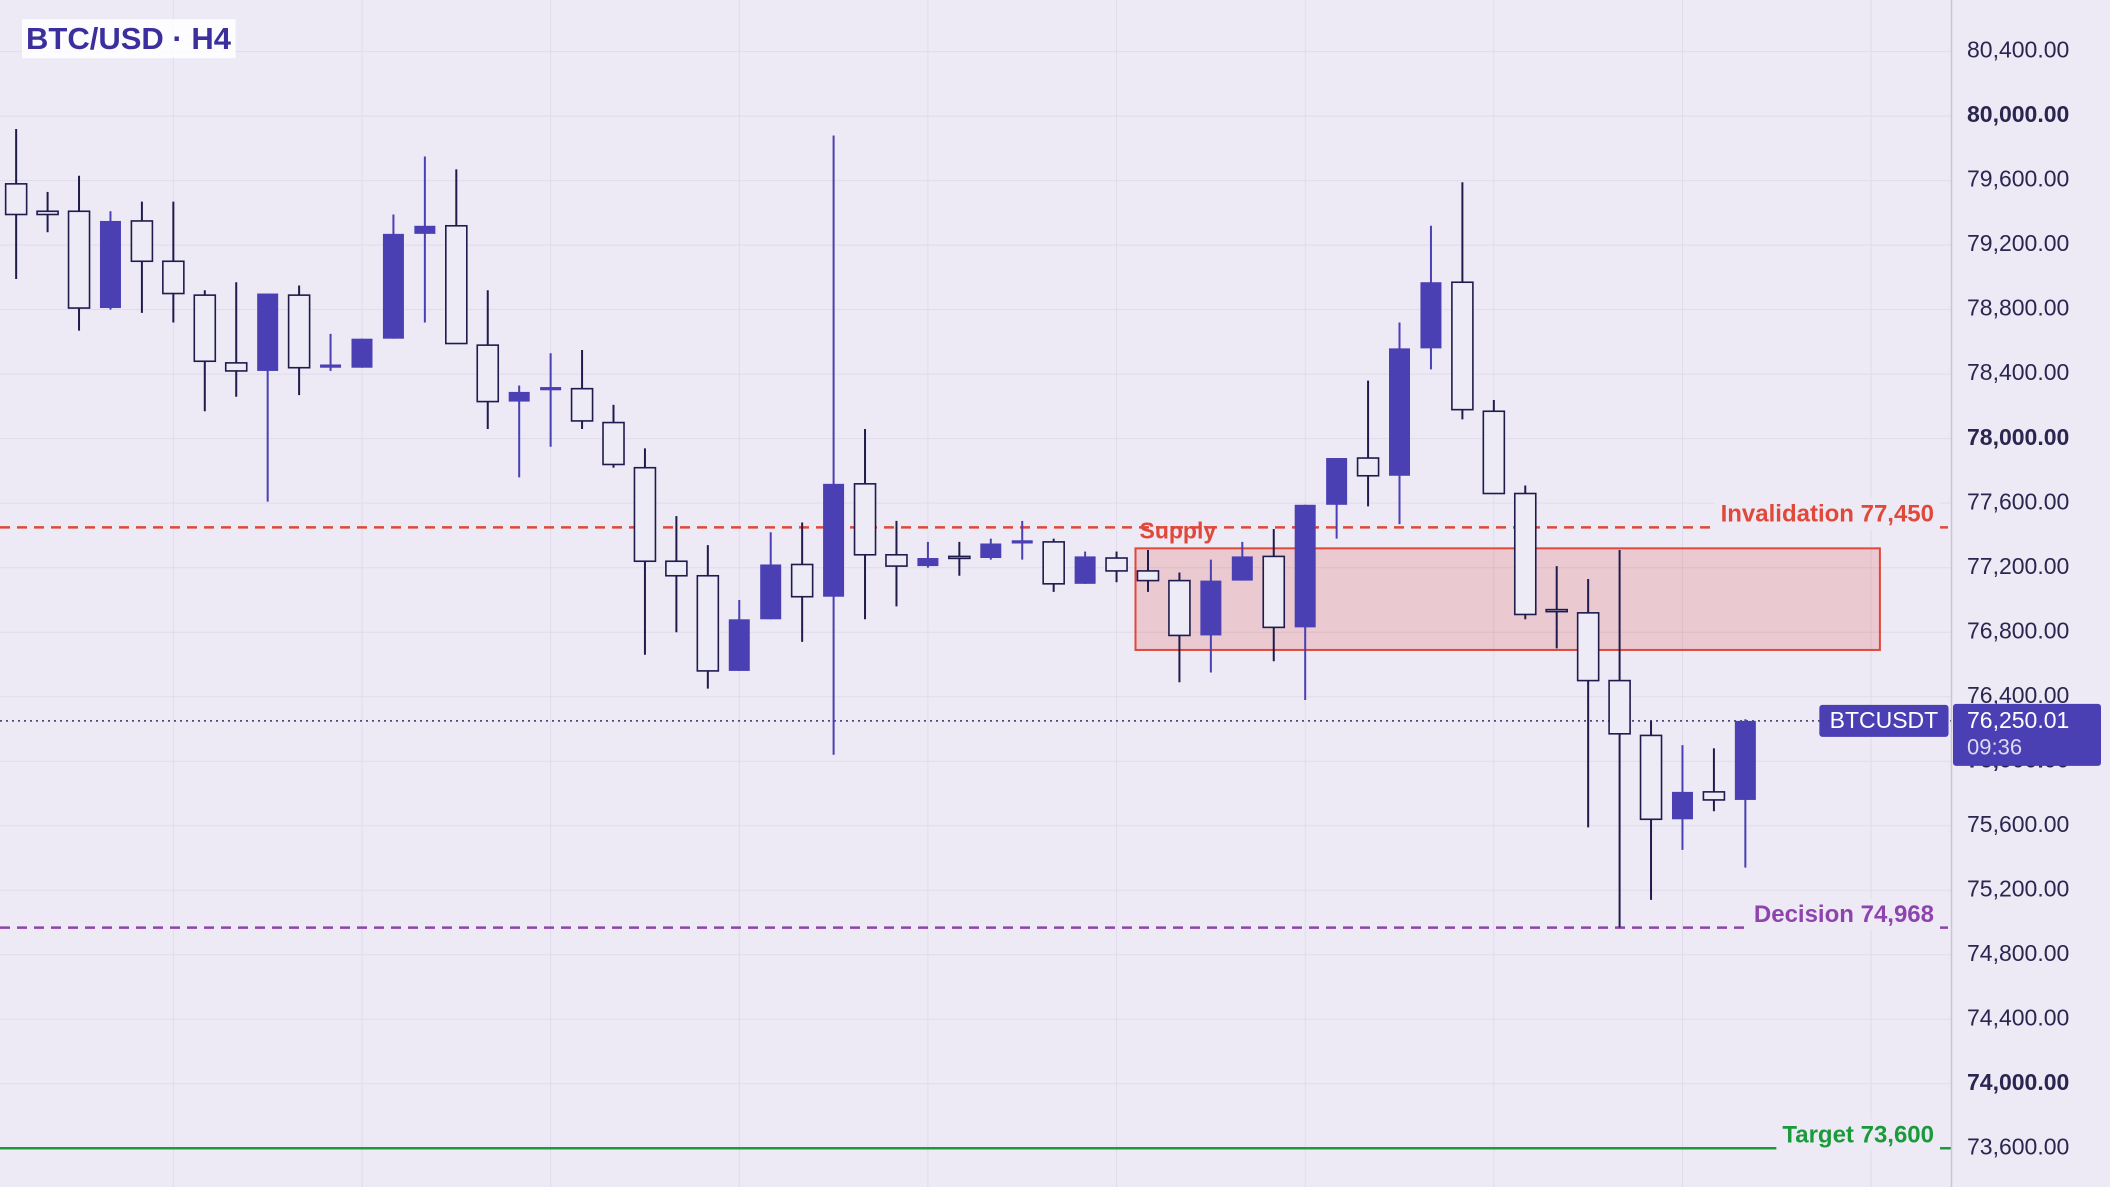 The image size is (2110, 1187). Describe the element at coordinates (1507, 599) in the screenshot. I see `supply-zone` at that location.